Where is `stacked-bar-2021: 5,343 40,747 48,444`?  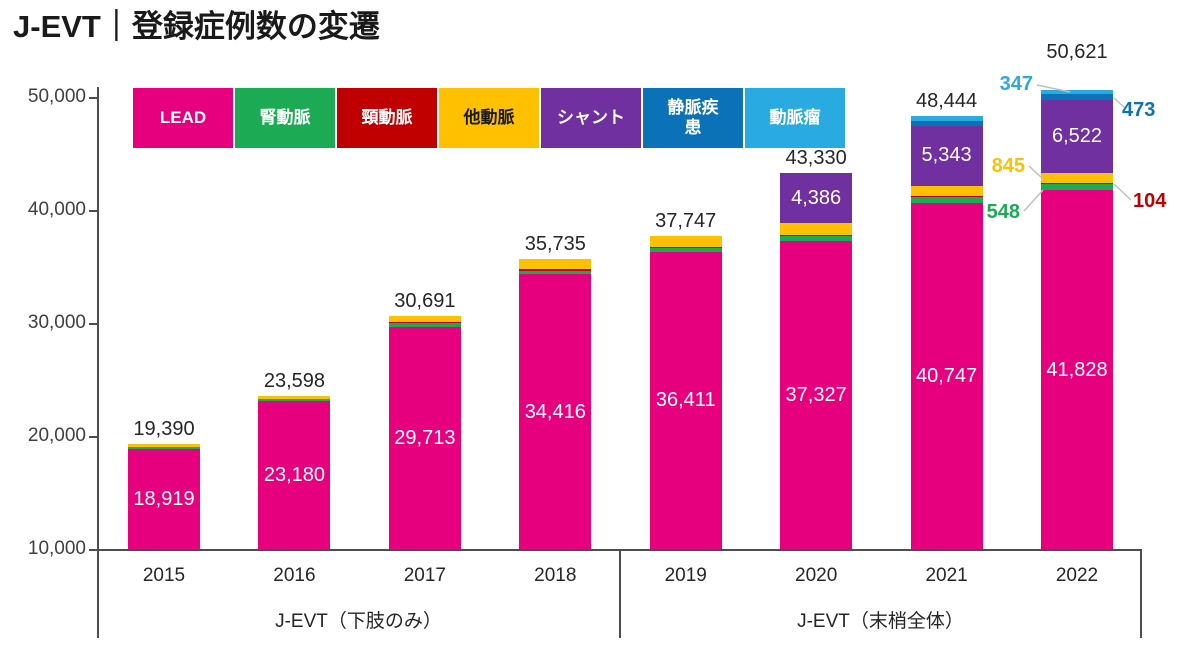
stacked-bar-2021: 5,343 40,747 48,444 is located at coordinates (946, 320).